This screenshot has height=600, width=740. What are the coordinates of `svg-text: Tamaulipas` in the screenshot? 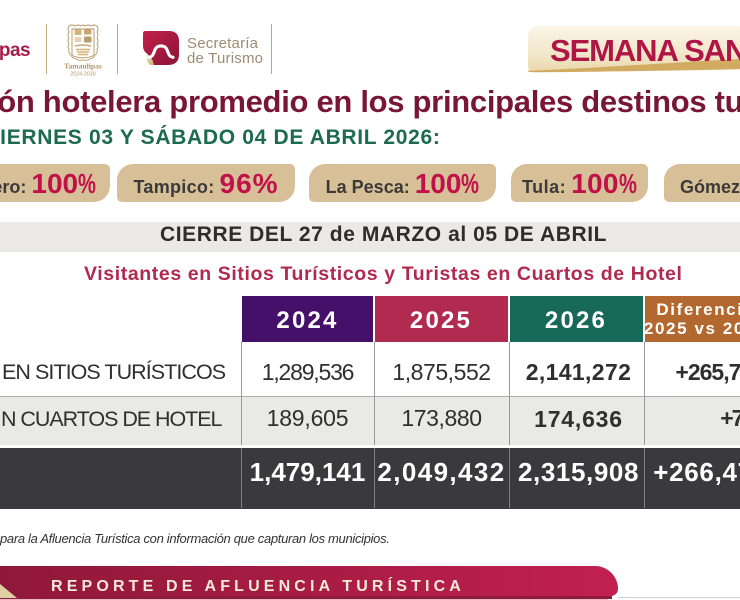 It's located at (83, 66).